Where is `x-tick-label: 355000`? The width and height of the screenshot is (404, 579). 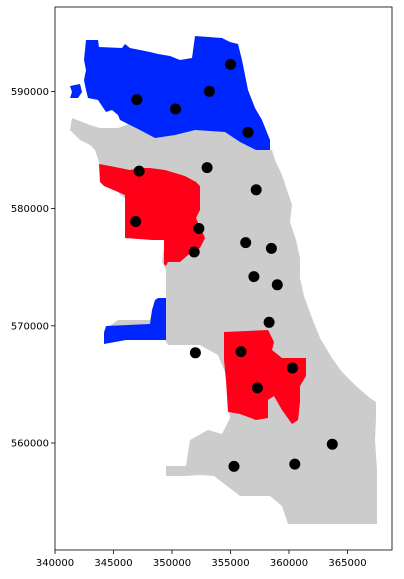
x-tick-label: 355000 is located at coordinates (230, 563).